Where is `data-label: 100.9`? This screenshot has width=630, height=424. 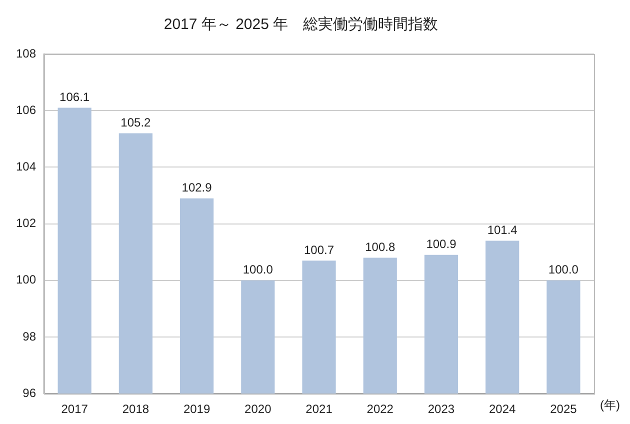
data-label: 100.9 is located at coordinates (441, 244).